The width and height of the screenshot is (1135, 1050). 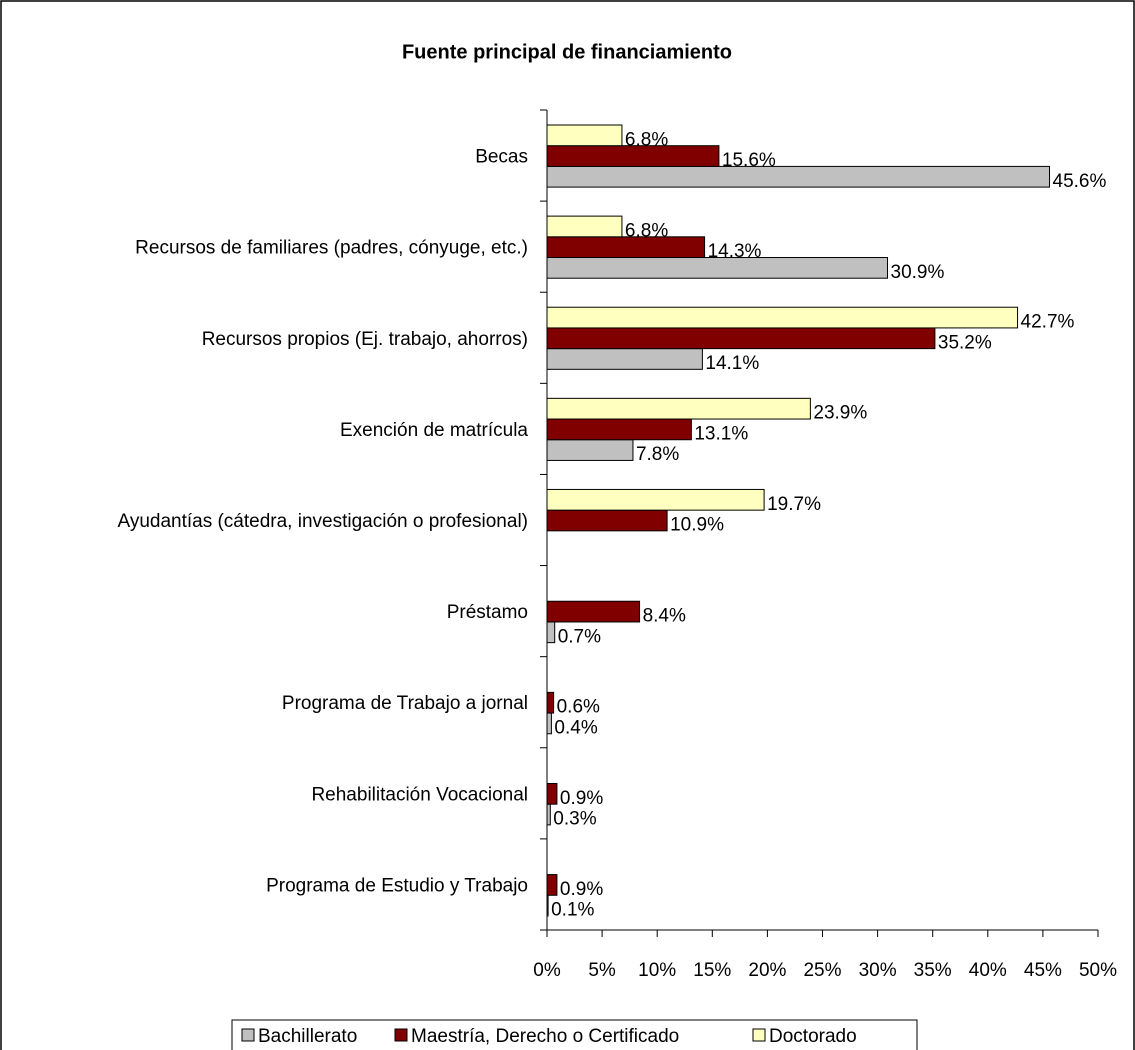 I want to click on x-tick-label: 5%, so click(x=602, y=970).